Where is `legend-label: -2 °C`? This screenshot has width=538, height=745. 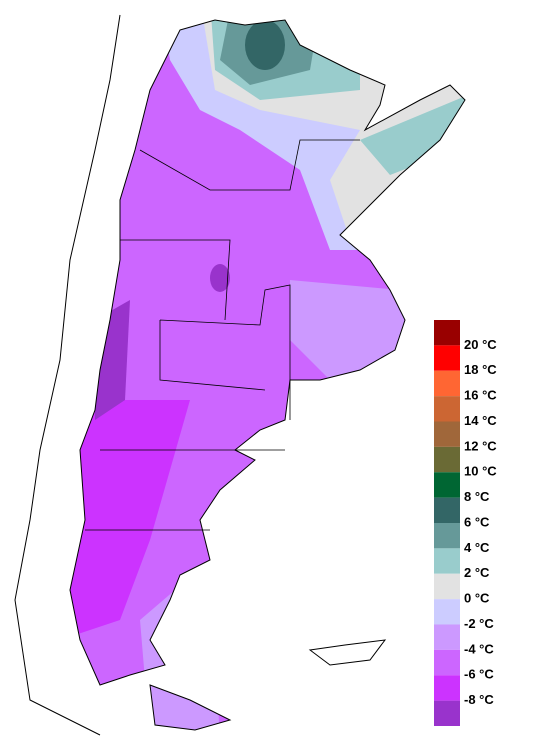 legend-label: -2 °C is located at coordinates (479, 623).